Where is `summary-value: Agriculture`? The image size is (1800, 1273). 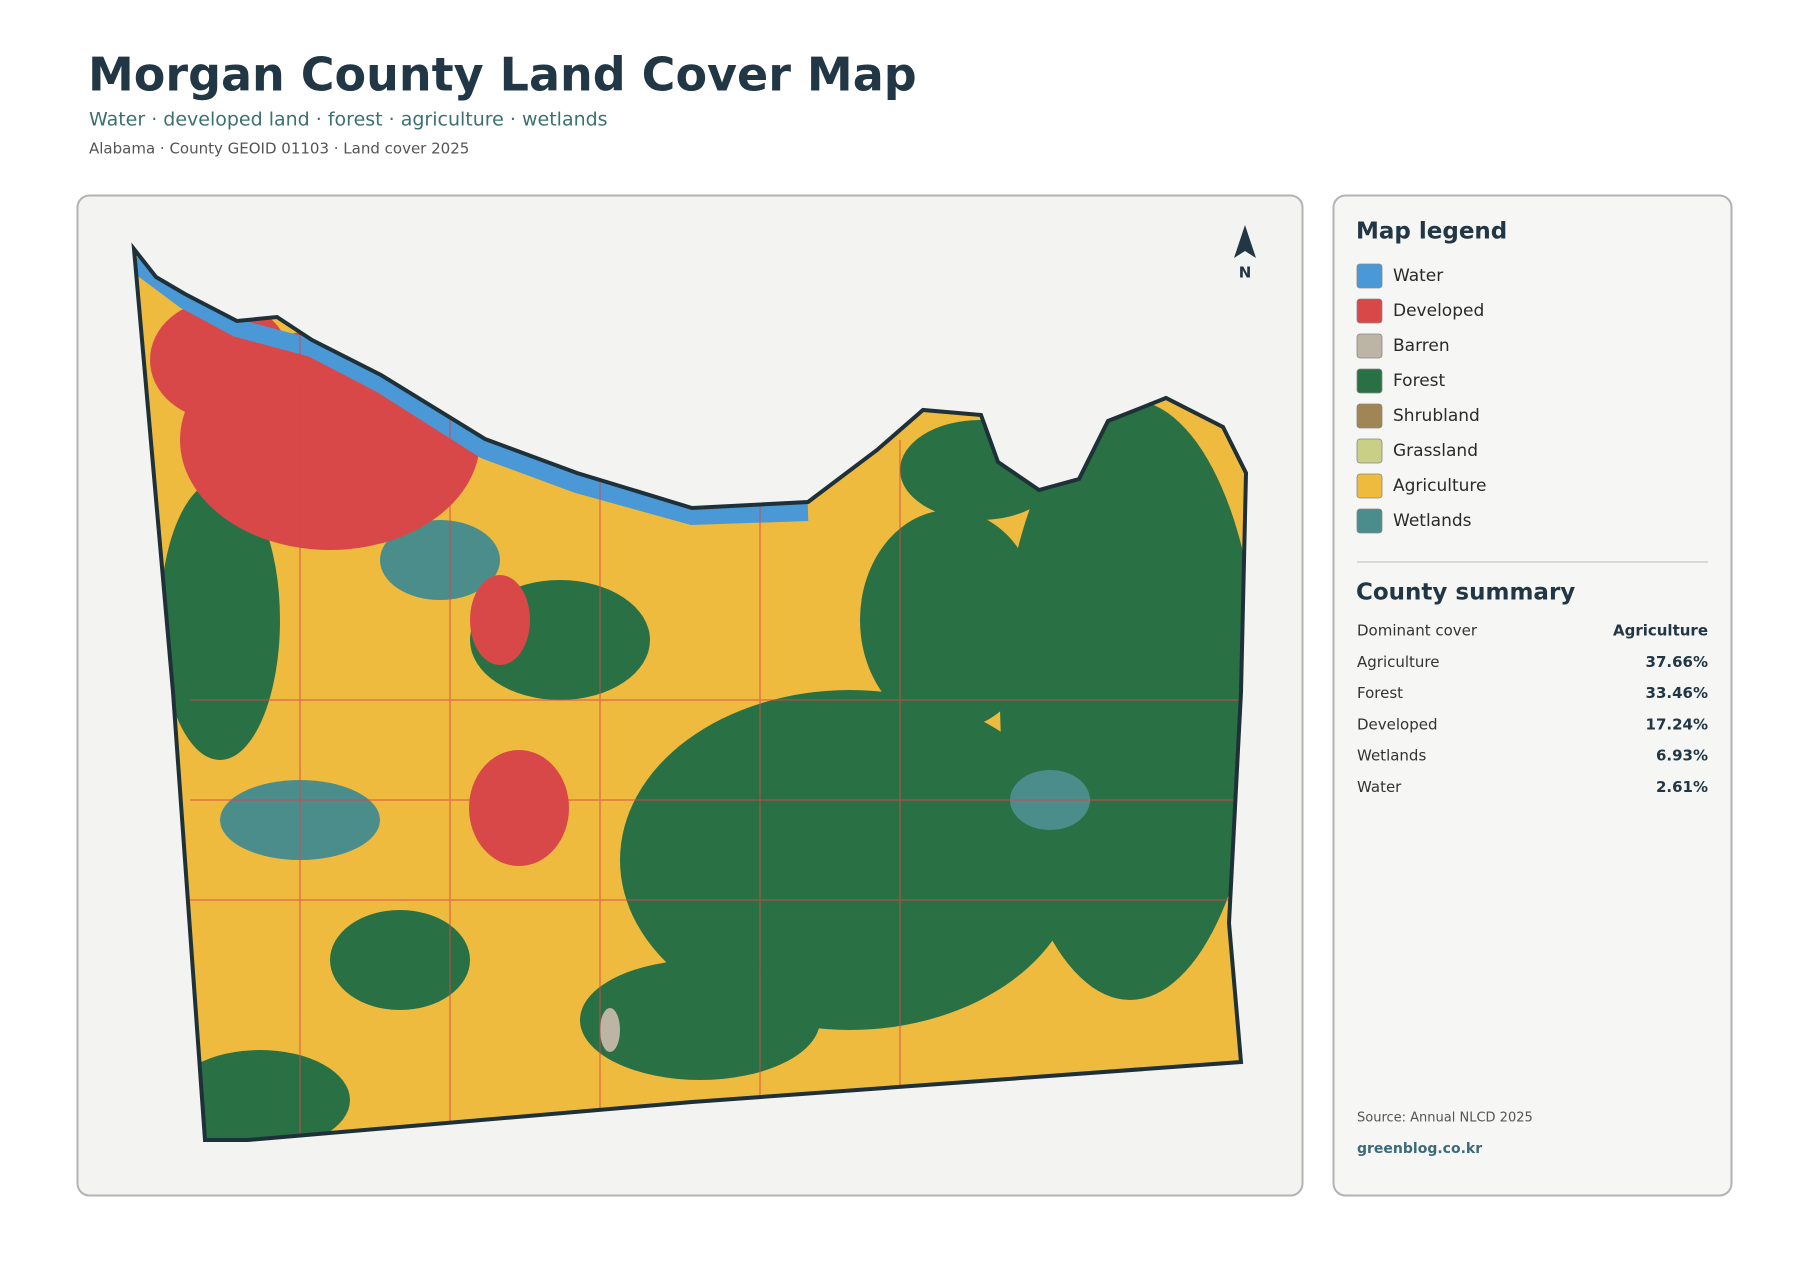
summary-value: Agriculture is located at coordinates (1660, 631).